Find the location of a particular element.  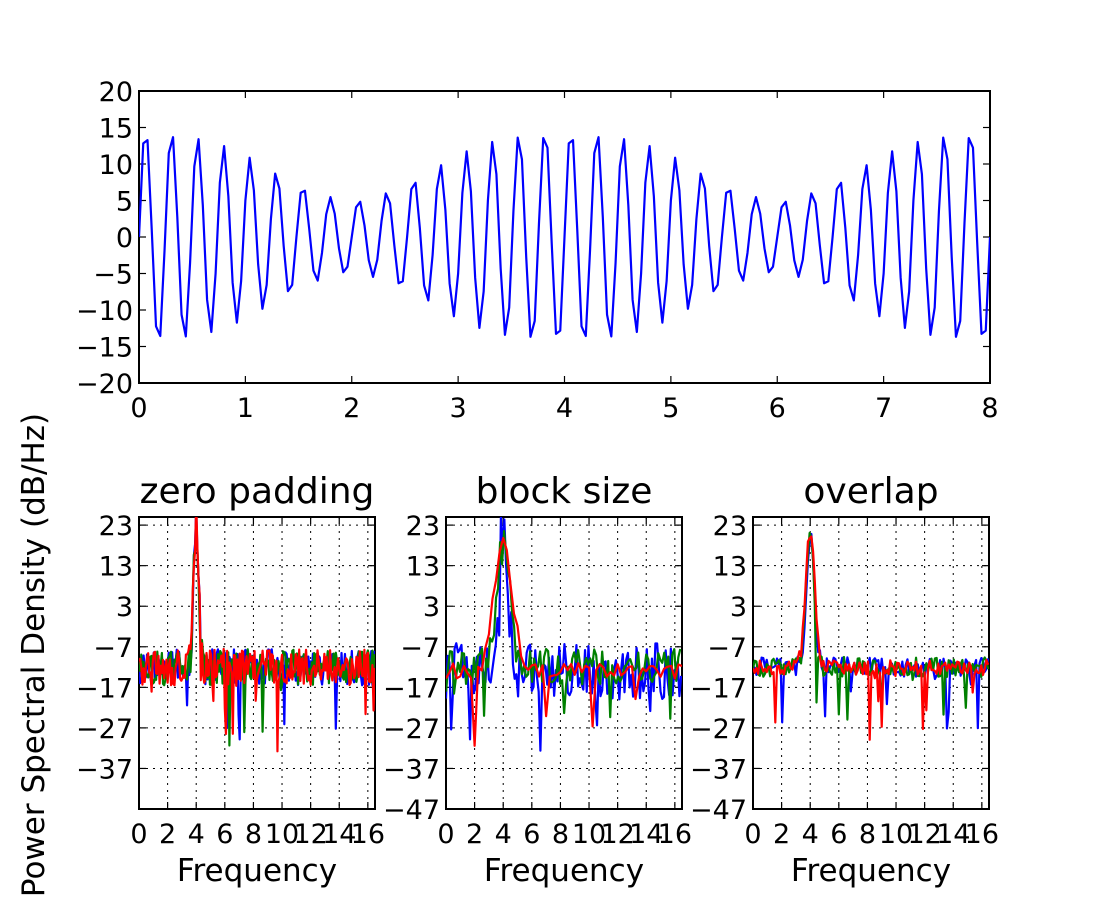

y-tick-label: 20 is located at coordinates (116, 92).